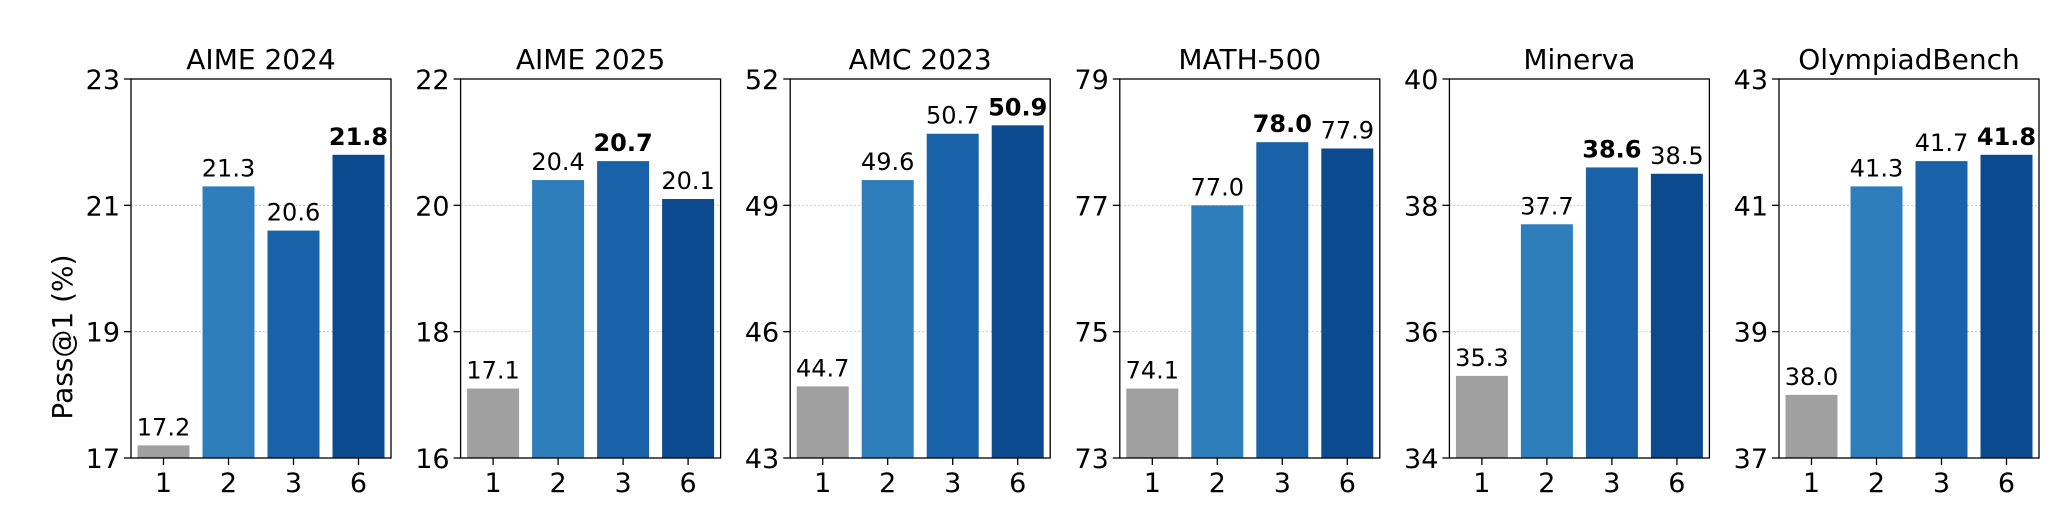  What do you see at coordinates (1481, 358) in the screenshot?
I see `data-label: 35.3` at bounding box center [1481, 358].